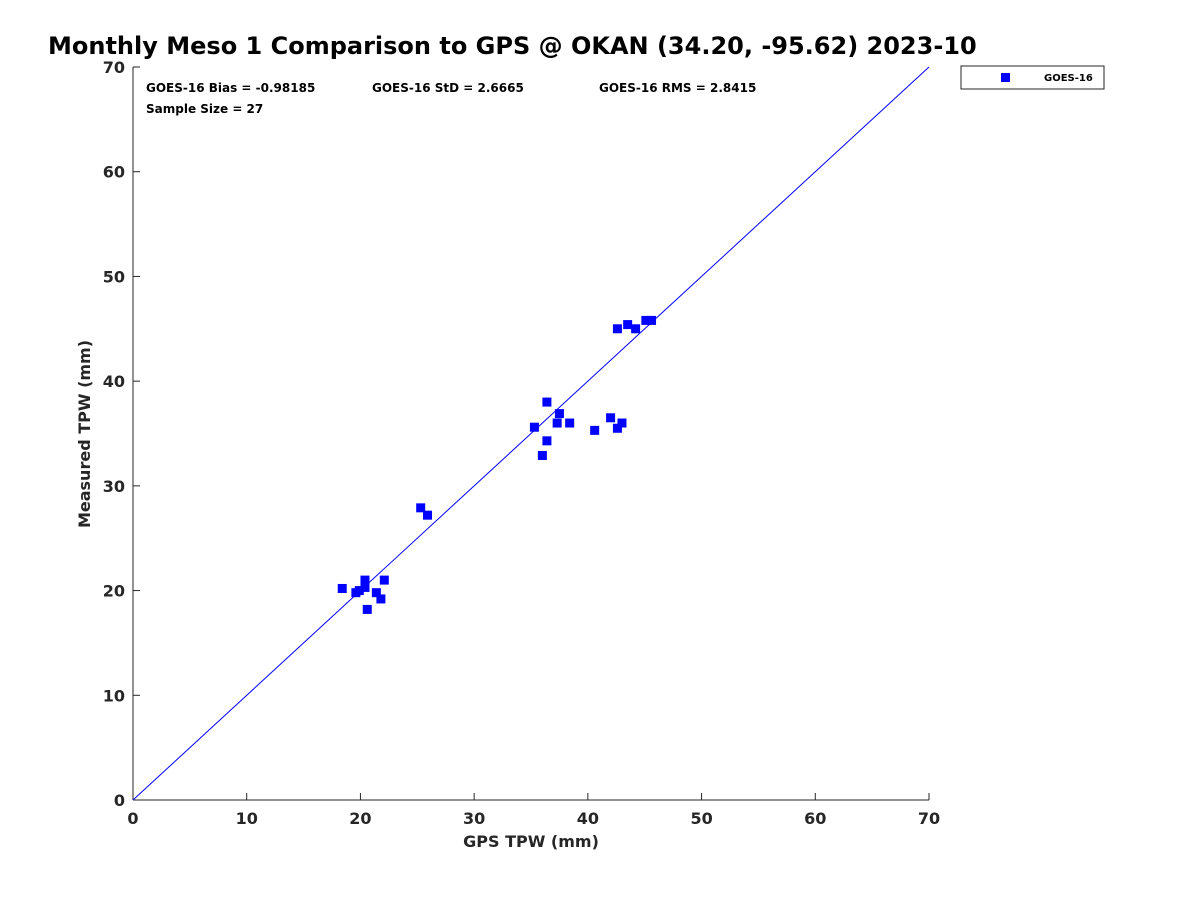  Describe the element at coordinates (114, 591) in the screenshot. I see `y-tick-label: 20` at that location.